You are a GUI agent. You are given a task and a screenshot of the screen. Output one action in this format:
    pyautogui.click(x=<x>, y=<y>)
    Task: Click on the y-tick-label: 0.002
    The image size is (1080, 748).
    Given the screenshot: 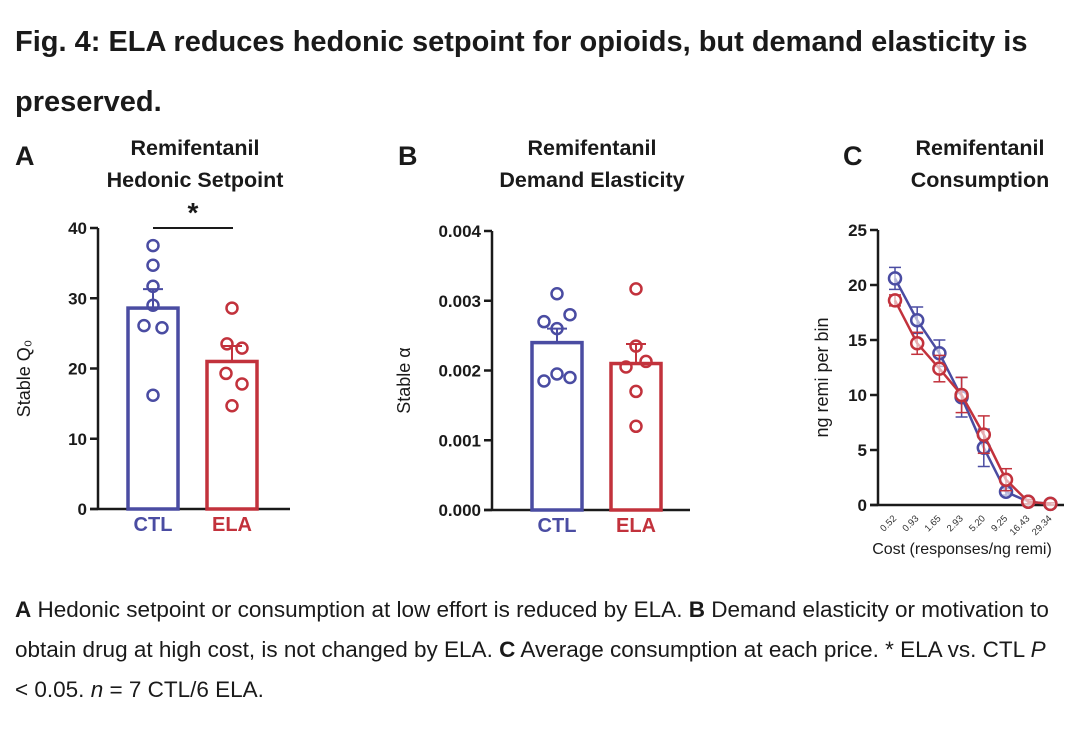 What is the action you would take?
    pyautogui.click(x=459, y=371)
    